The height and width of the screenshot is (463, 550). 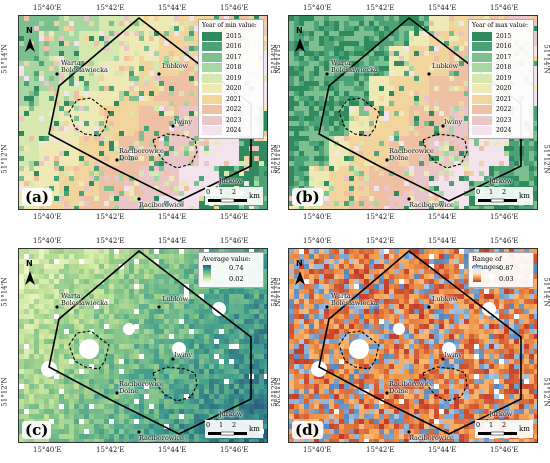 I want to click on legend-entry: 2018, so click(x=231, y=68).